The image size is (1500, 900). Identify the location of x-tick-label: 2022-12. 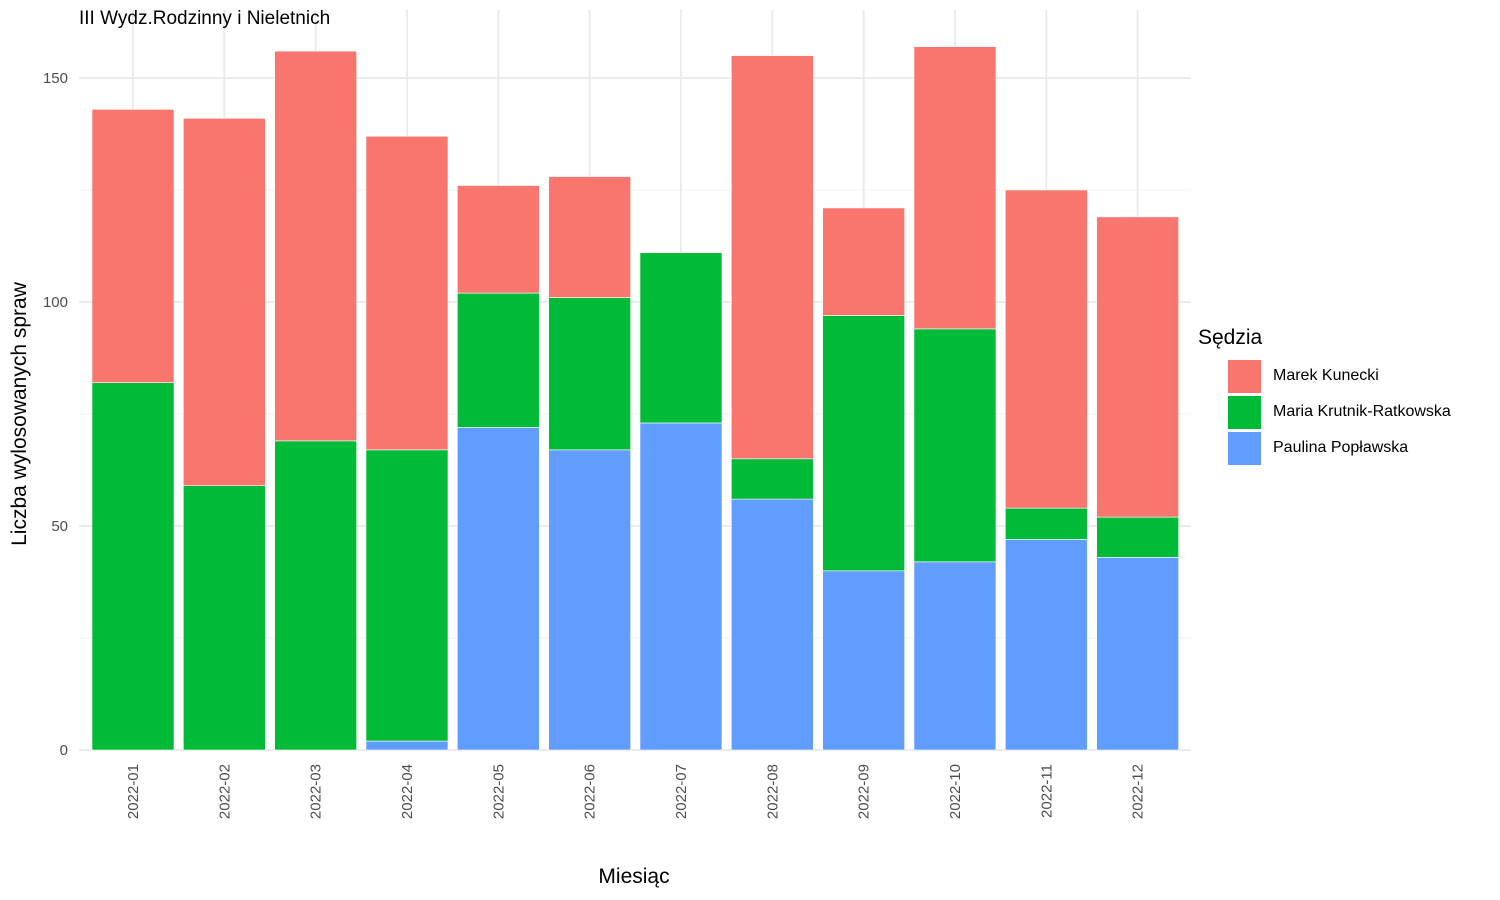
(1138, 791).